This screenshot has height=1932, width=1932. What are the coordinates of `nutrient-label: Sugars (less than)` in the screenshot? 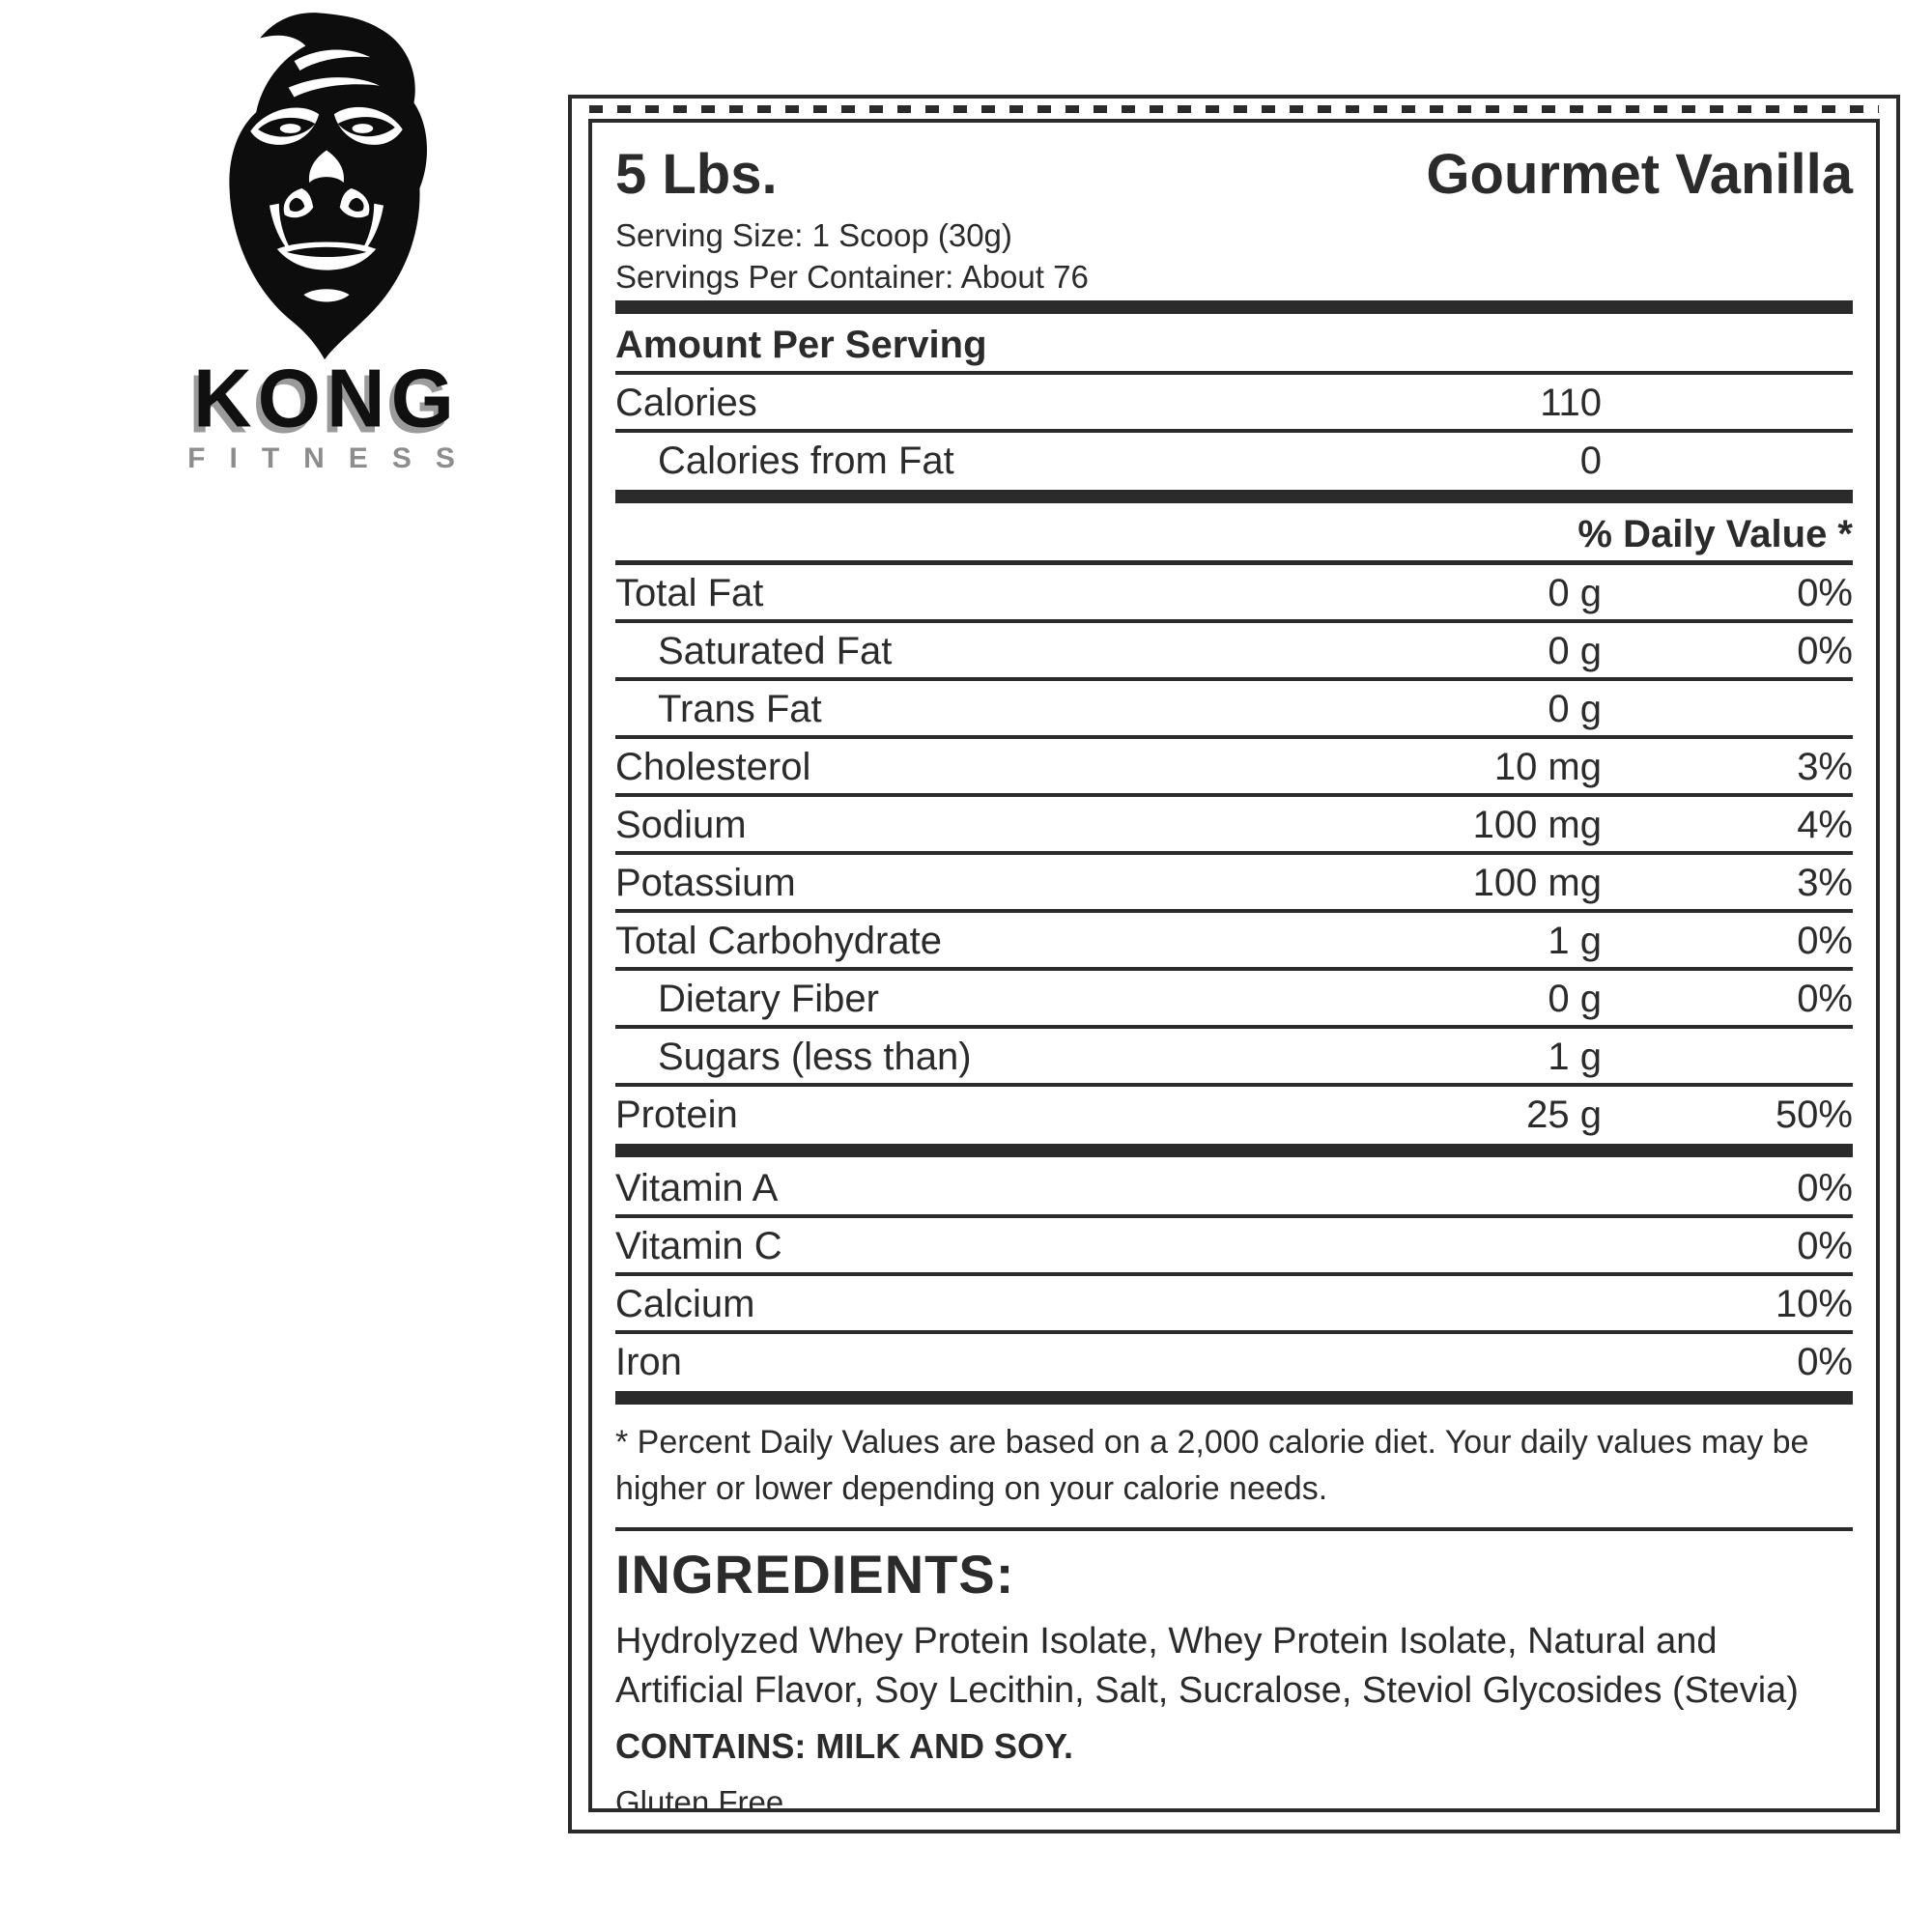 It's located at (815, 1056).